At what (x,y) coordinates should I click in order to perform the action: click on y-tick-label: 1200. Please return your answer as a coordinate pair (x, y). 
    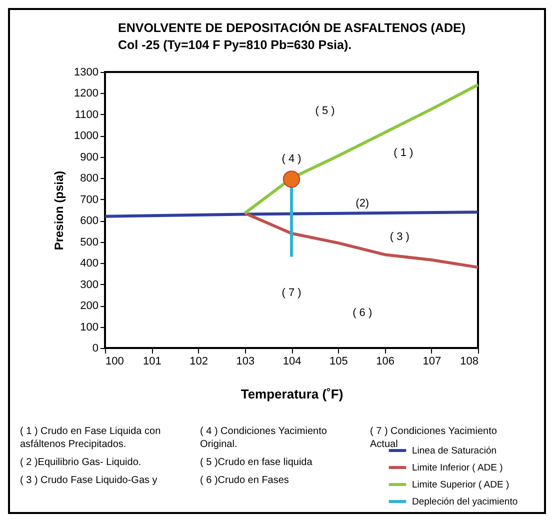
    Looking at the image, I should click on (86, 94).